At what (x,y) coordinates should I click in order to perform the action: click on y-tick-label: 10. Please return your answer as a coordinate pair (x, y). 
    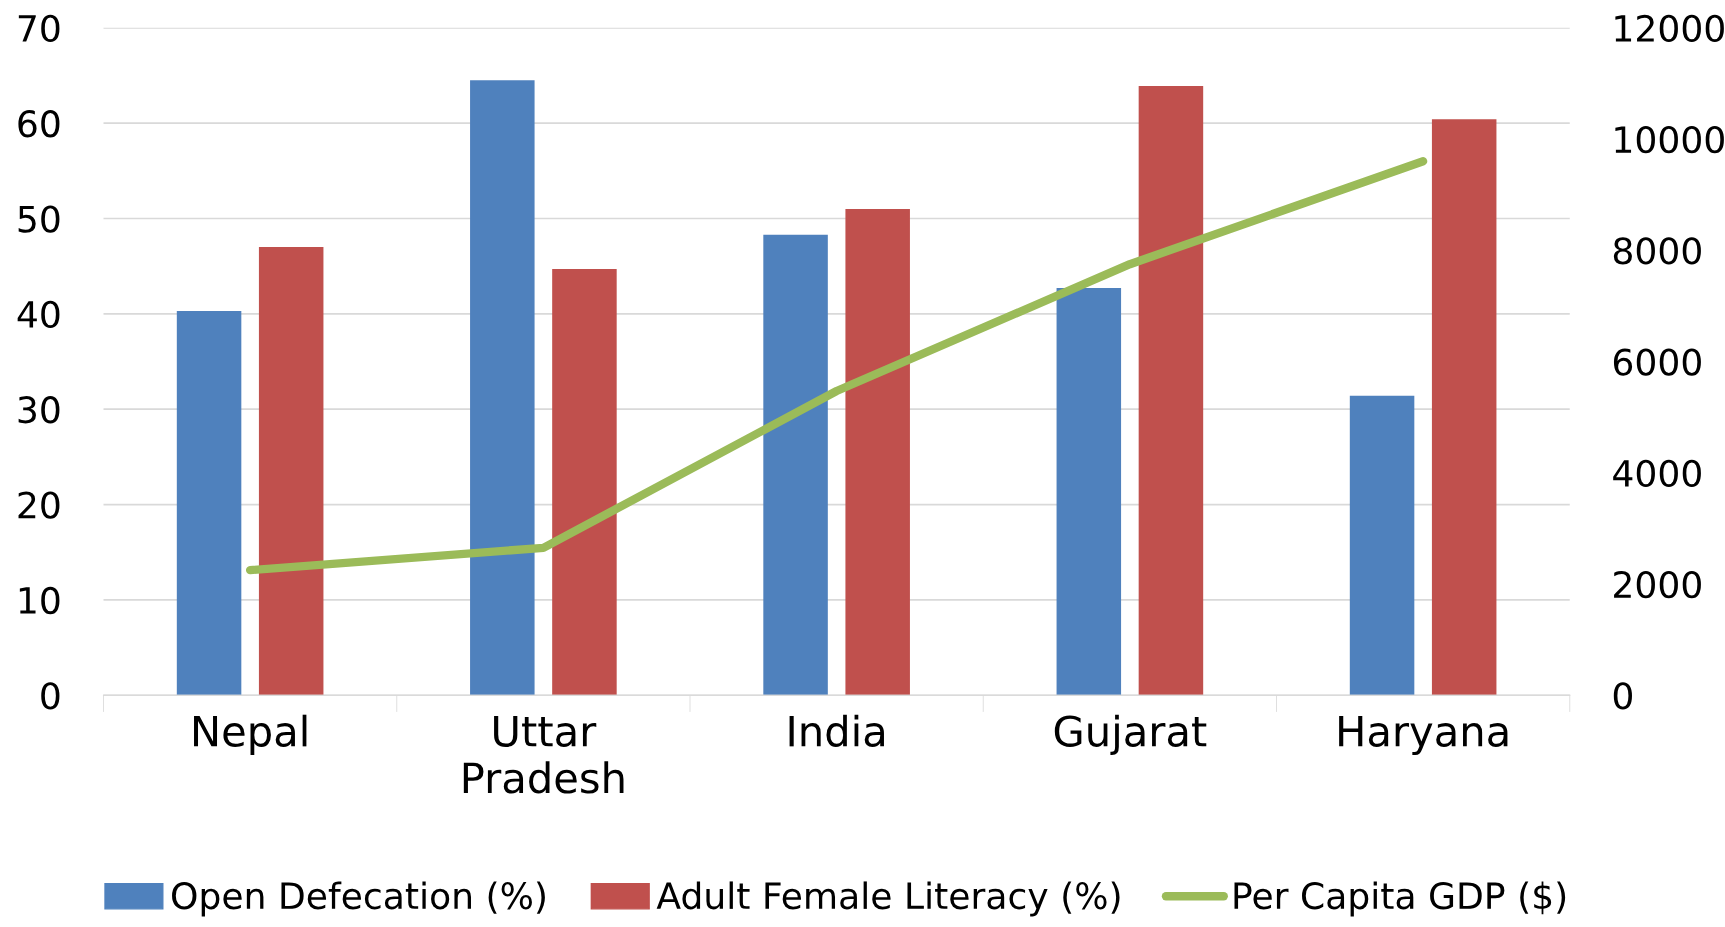
    Looking at the image, I should click on (39, 600).